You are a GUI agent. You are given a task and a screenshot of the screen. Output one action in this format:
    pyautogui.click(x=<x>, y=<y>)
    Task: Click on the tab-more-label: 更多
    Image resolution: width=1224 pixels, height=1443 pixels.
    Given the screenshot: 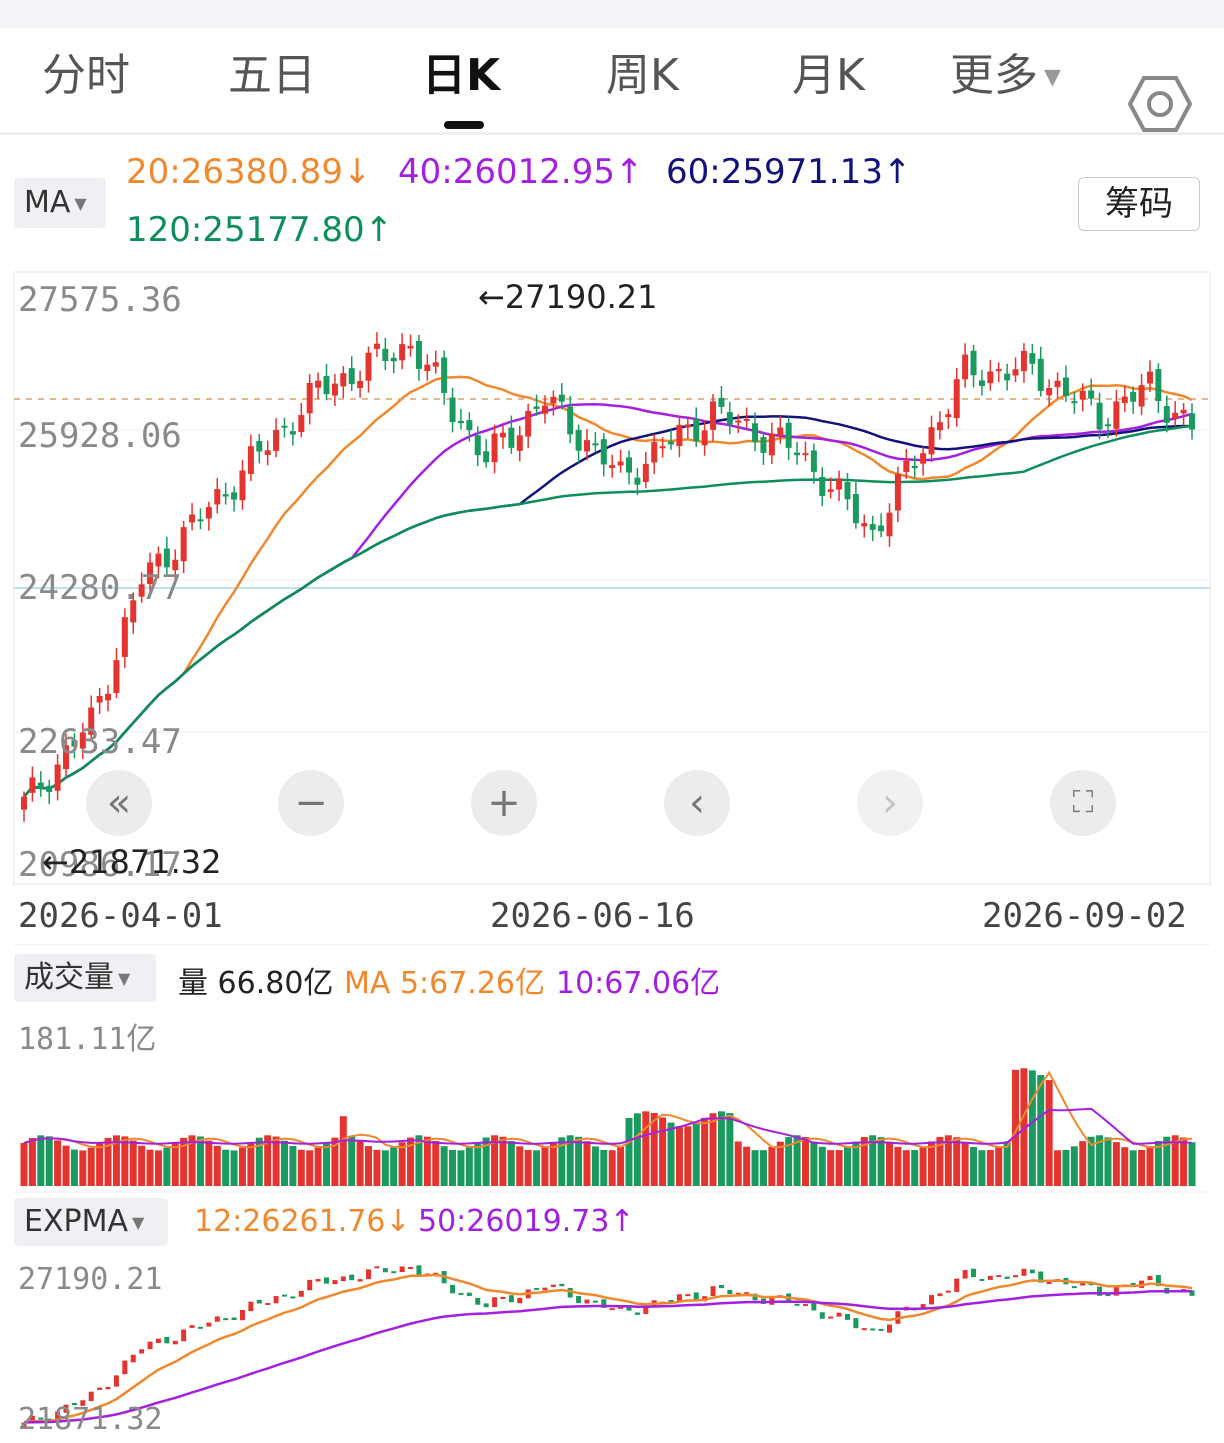 What is the action you would take?
    pyautogui.click(x=994, y=75)
    